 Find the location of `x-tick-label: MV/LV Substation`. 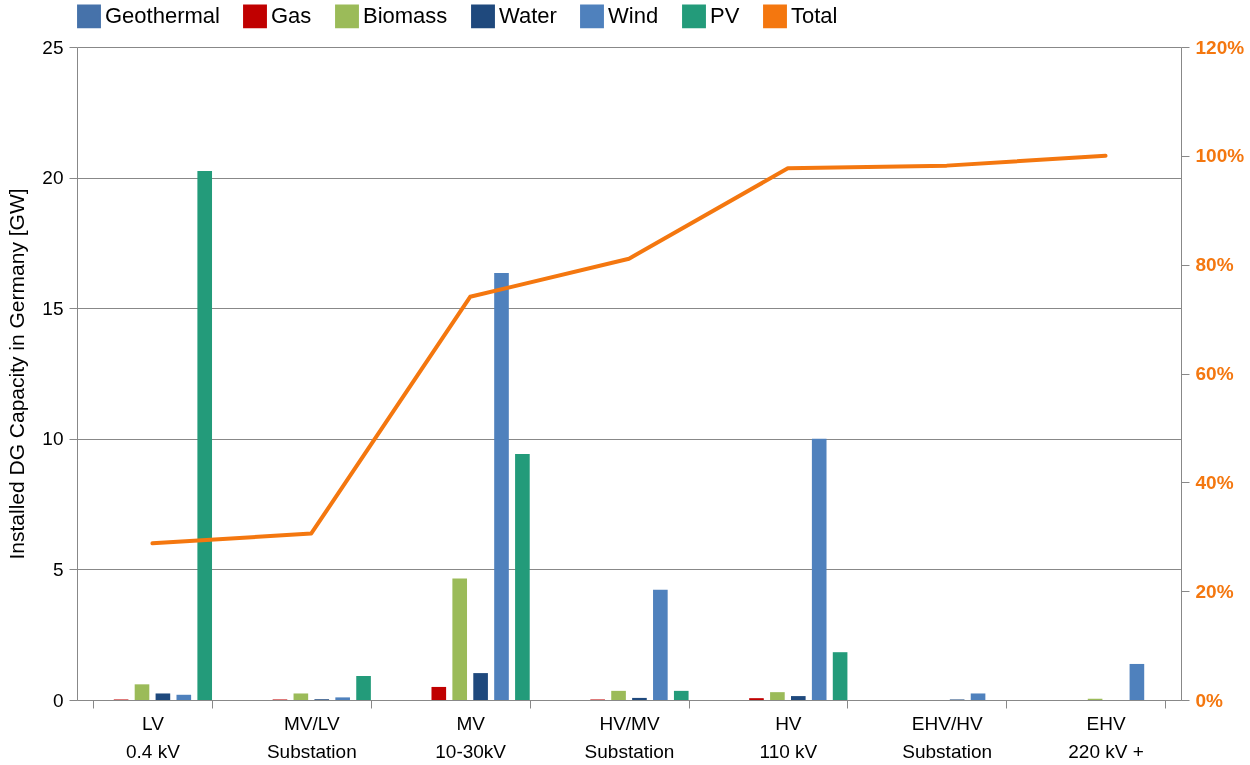

x-tick-label: MV/LV Substation is located at coordinates (311, 737).